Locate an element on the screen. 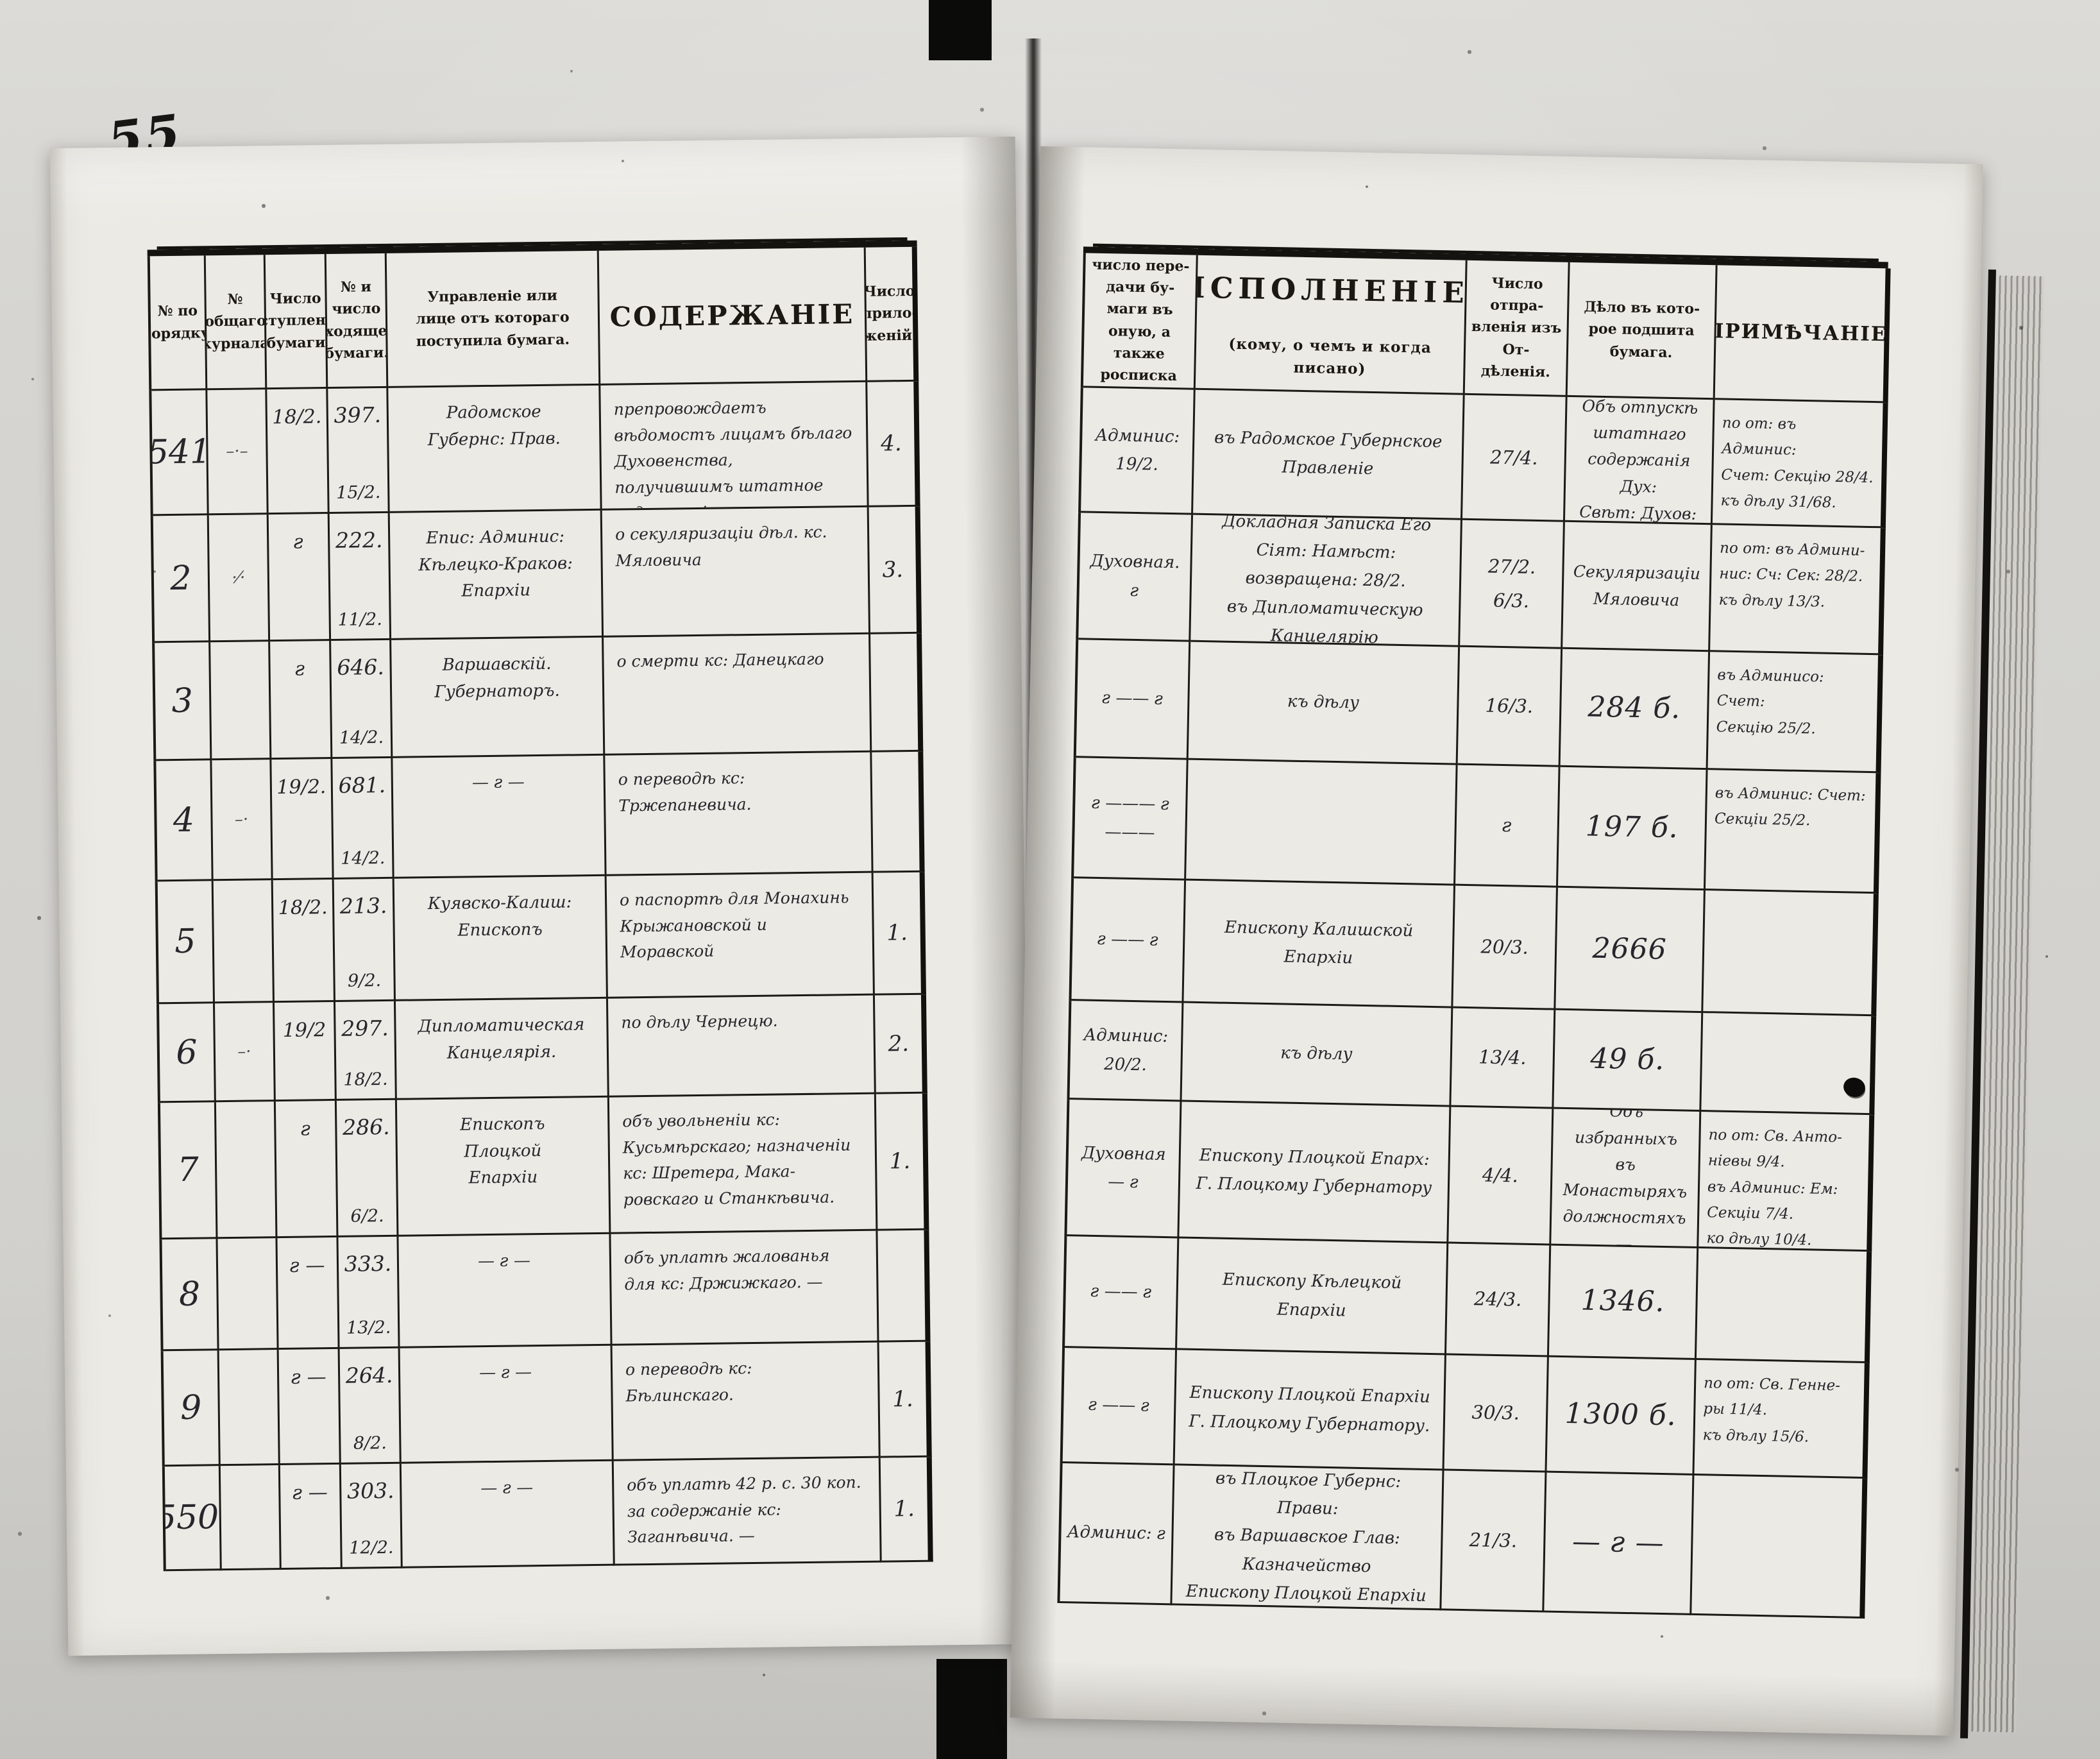  cell-journal-mark: –·– is located at coordinates (238, 452).